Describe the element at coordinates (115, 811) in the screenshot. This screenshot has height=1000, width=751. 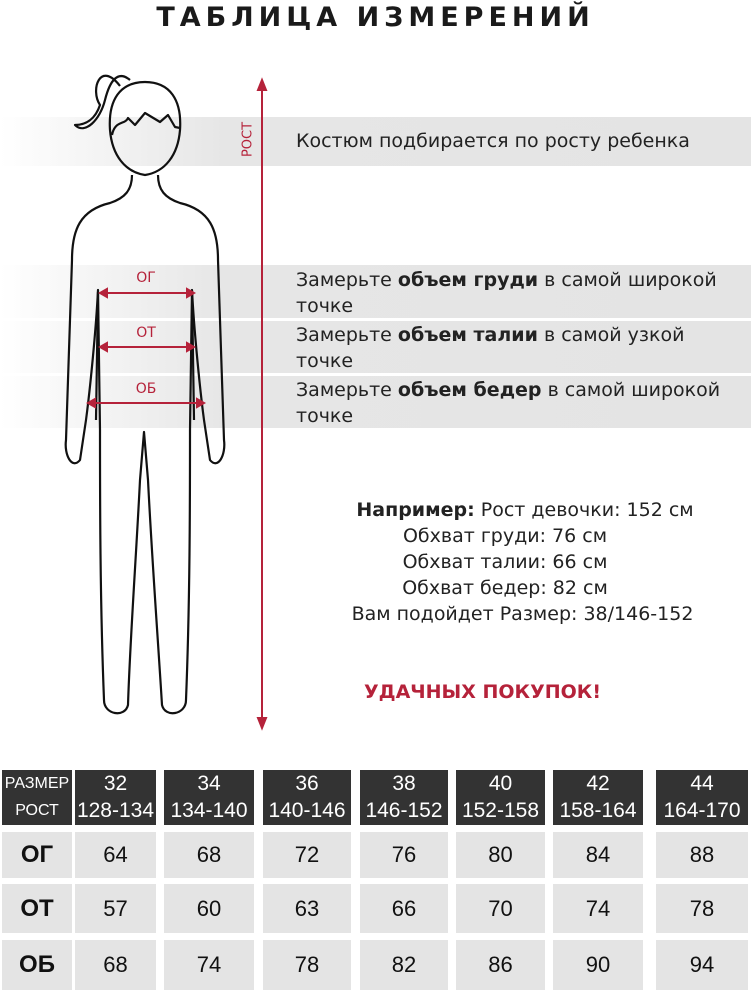
I see `height-range-cell: 128-134` at that location.